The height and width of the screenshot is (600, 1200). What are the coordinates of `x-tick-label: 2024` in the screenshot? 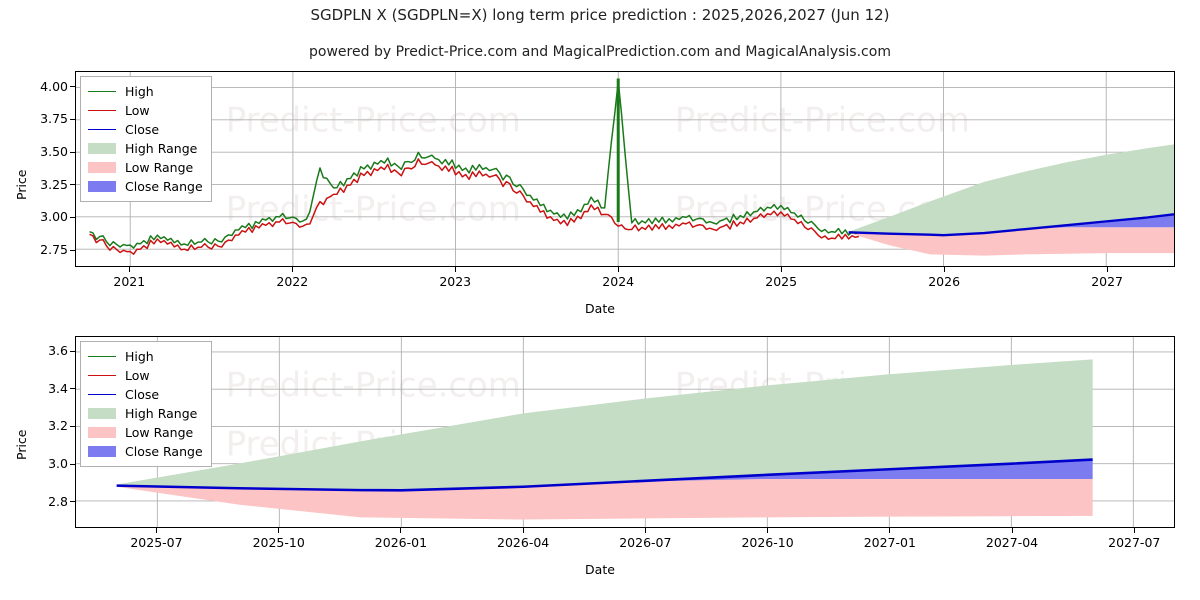 It's located at (618, 281).